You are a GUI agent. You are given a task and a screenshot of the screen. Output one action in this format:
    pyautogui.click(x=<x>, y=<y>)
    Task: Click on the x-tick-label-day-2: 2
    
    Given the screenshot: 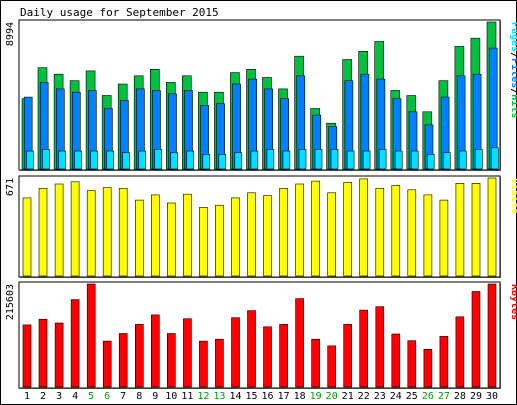 What is the action you would take?
    pyautogui.click(x=43, y=396)
    